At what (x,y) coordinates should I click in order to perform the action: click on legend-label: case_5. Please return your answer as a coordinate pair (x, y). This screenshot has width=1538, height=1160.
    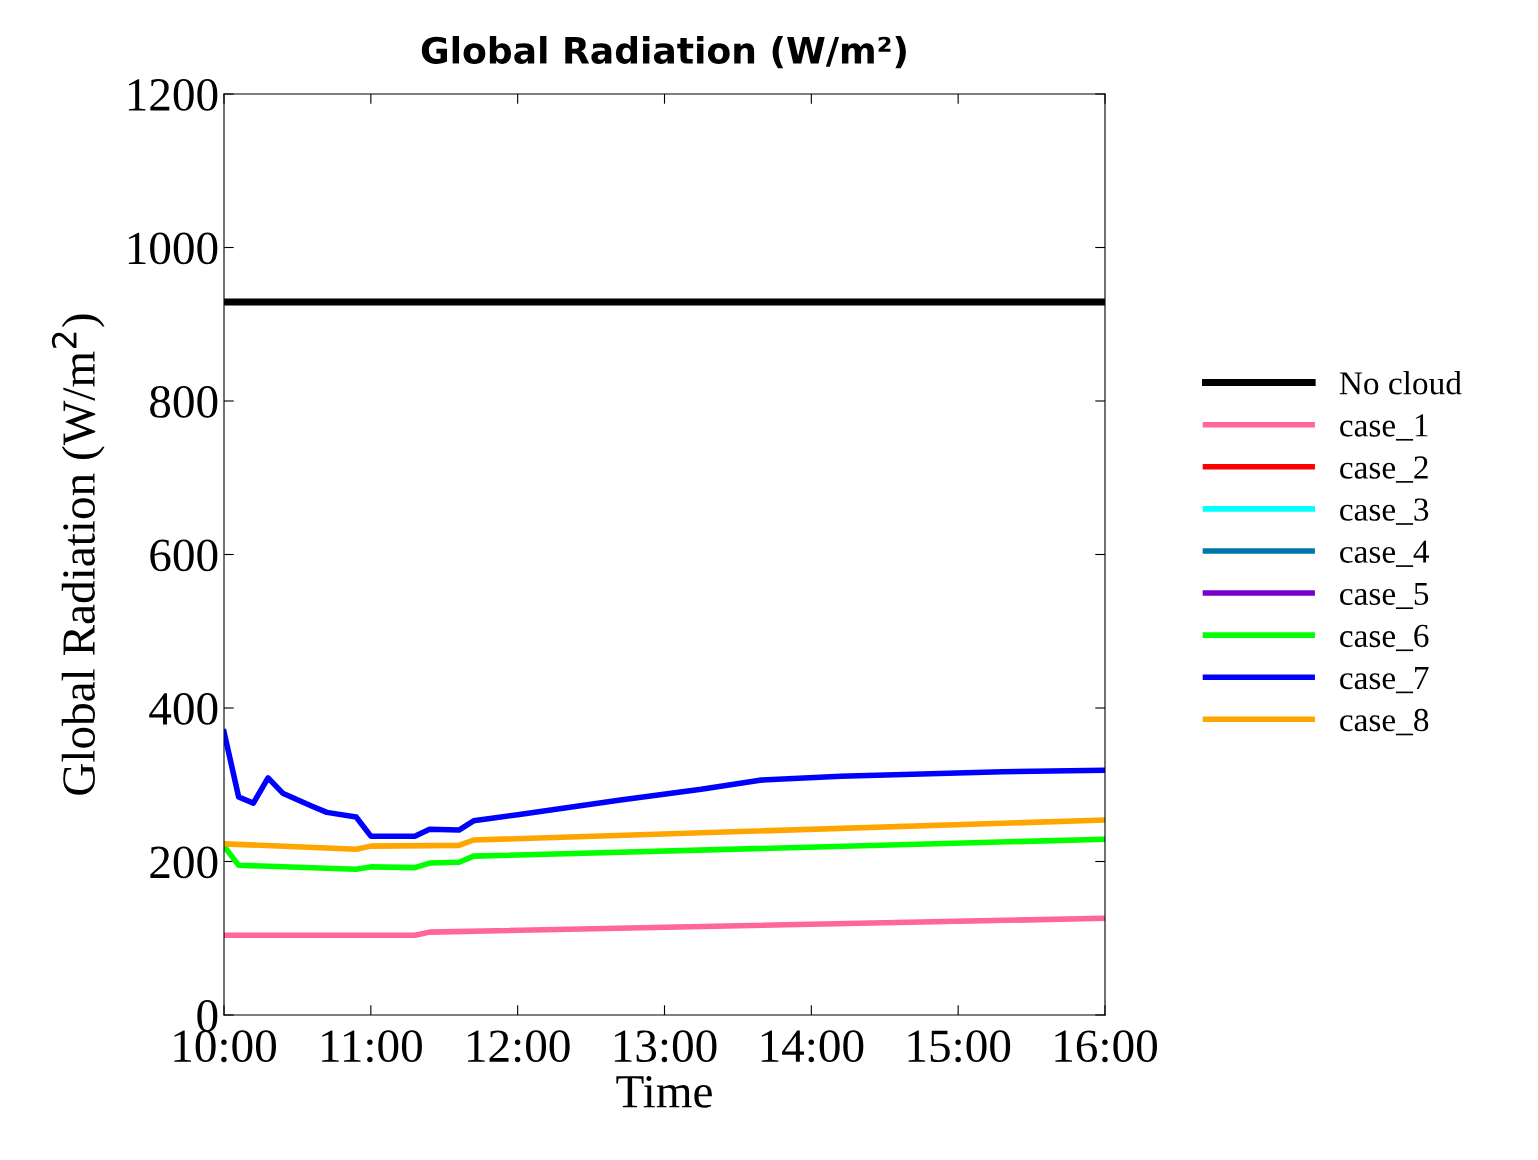
    Looking at the image, I should click on (1384, 596).